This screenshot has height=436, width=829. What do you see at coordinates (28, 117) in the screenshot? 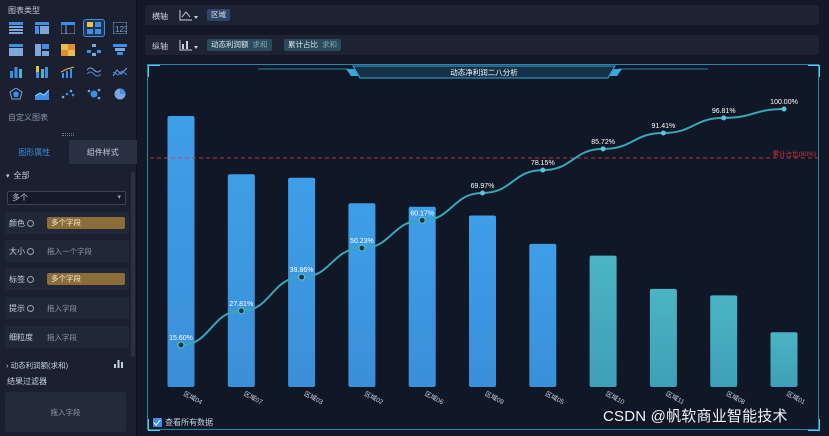
I see `custom-chart-label: 自定义图表` at bounding box center [28, 117].